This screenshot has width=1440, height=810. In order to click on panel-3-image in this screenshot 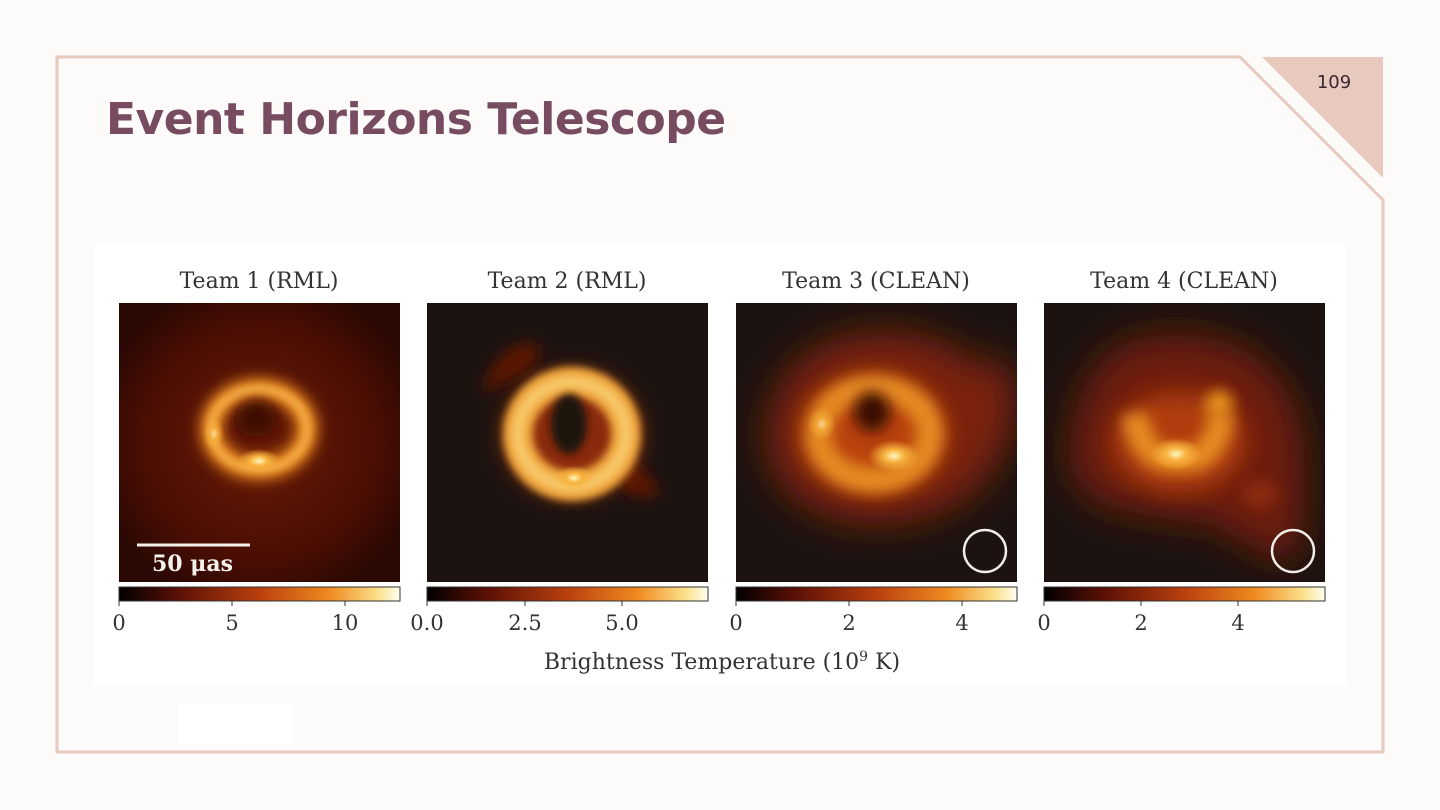, I will do `click(876, 442)`.